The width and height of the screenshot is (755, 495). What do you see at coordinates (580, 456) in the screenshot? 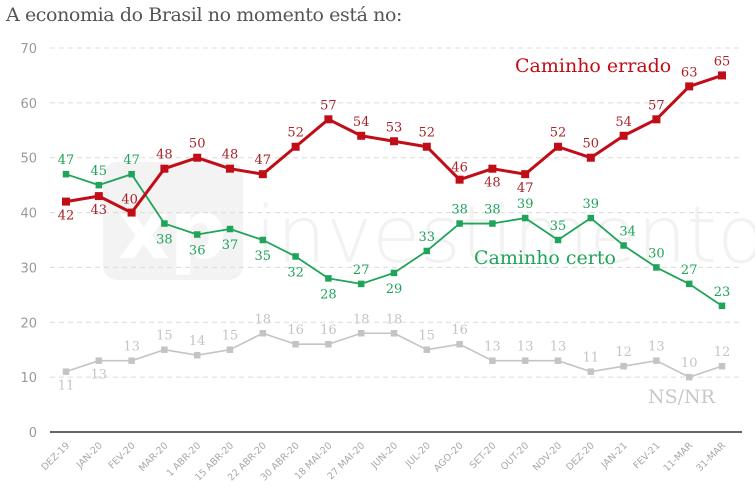
I see `x-tick-label: DEZ-20` at bounding box center [580, 456].